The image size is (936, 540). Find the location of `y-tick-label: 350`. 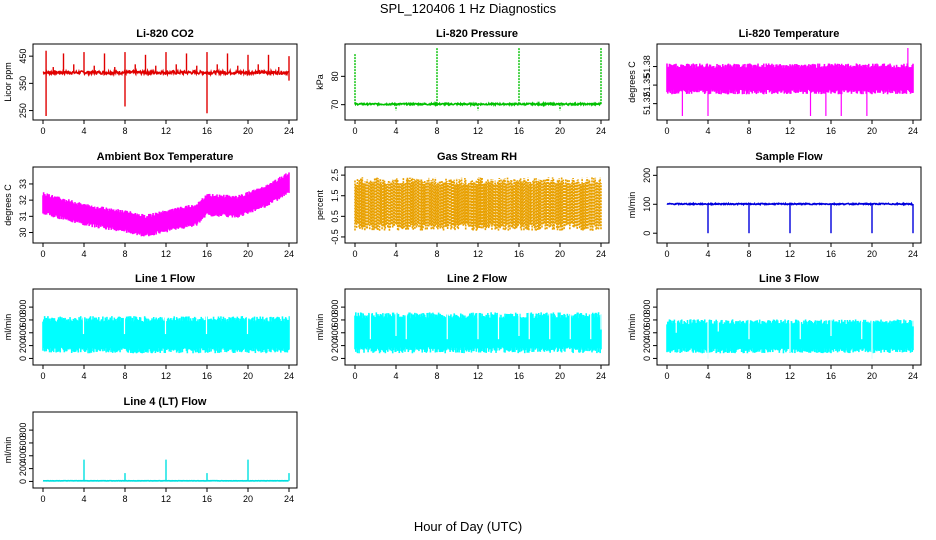

y-tick-label: 350 is located at coordinates (23, 83).